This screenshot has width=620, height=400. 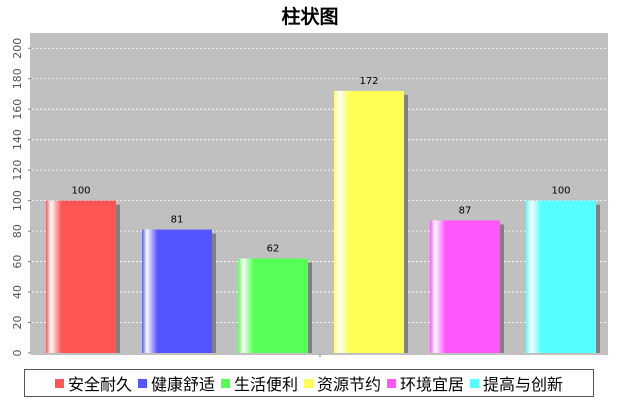 I want to click on chart-title: 柱状图, so click(x=310, y=17).